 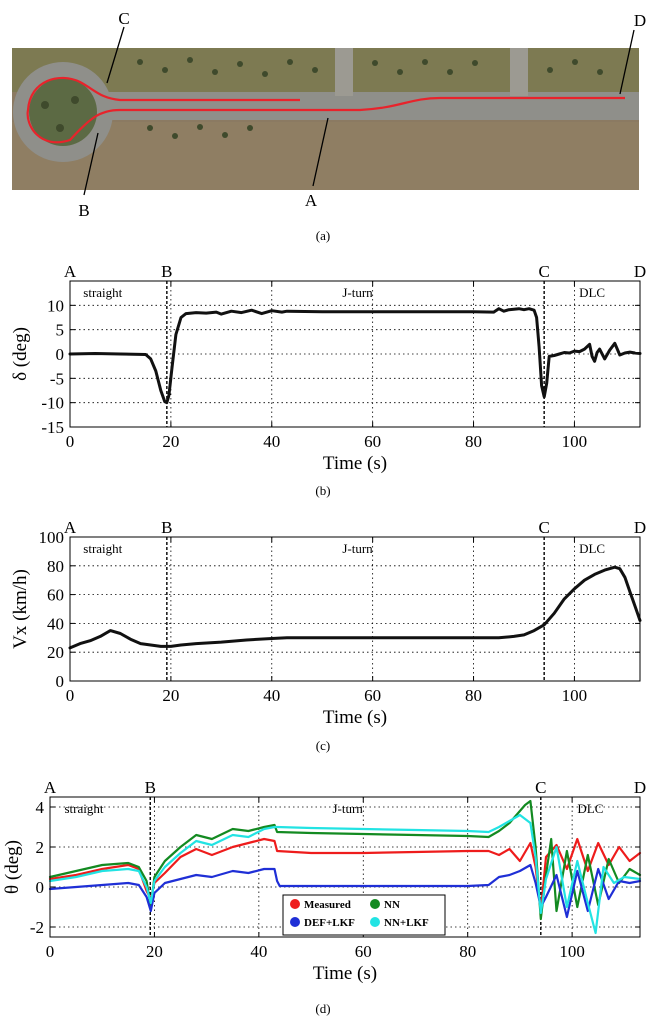 What do you see at coordinates (91, 164) in the screenshot?
I see `arrow-b` at bounding box center [91, 164].